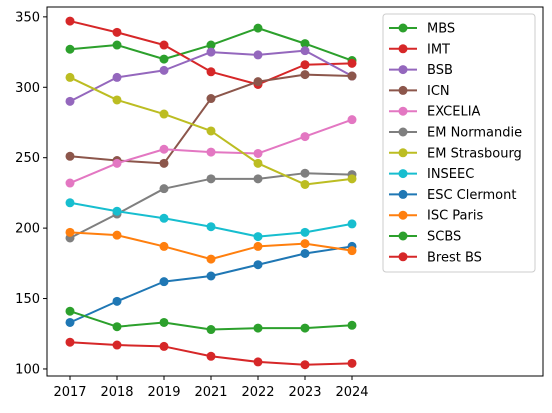 This screenshot has height=413, width=552. I want to click on legend-item-inseec: INSEEC, so click(431, 174).